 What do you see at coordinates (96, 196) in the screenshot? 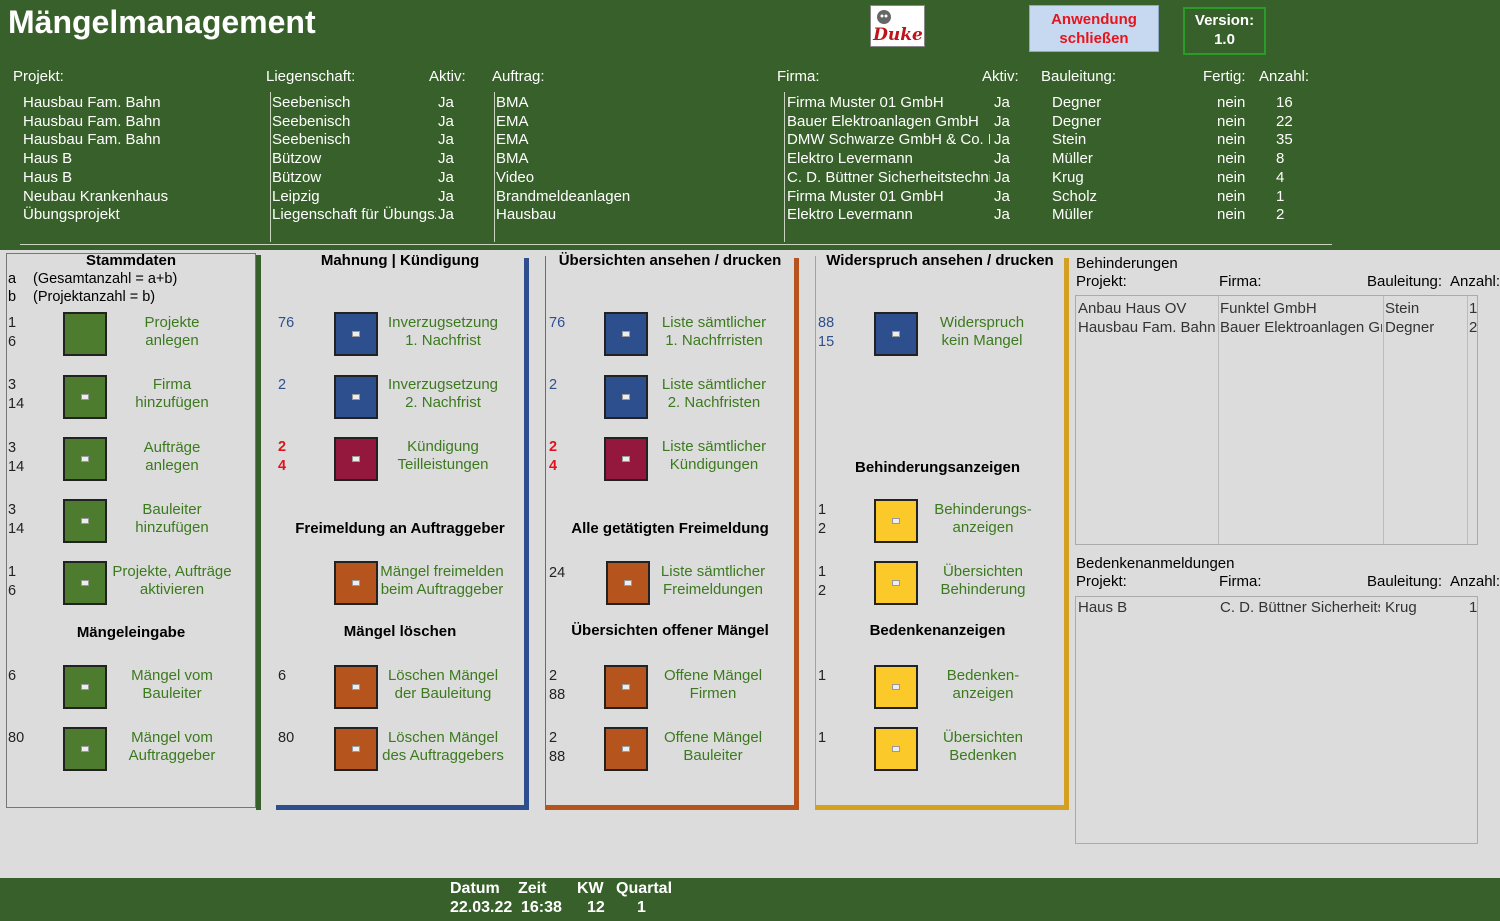
I see `list-item: Neubau Krankenhaus` at bounding box center [96, 196].